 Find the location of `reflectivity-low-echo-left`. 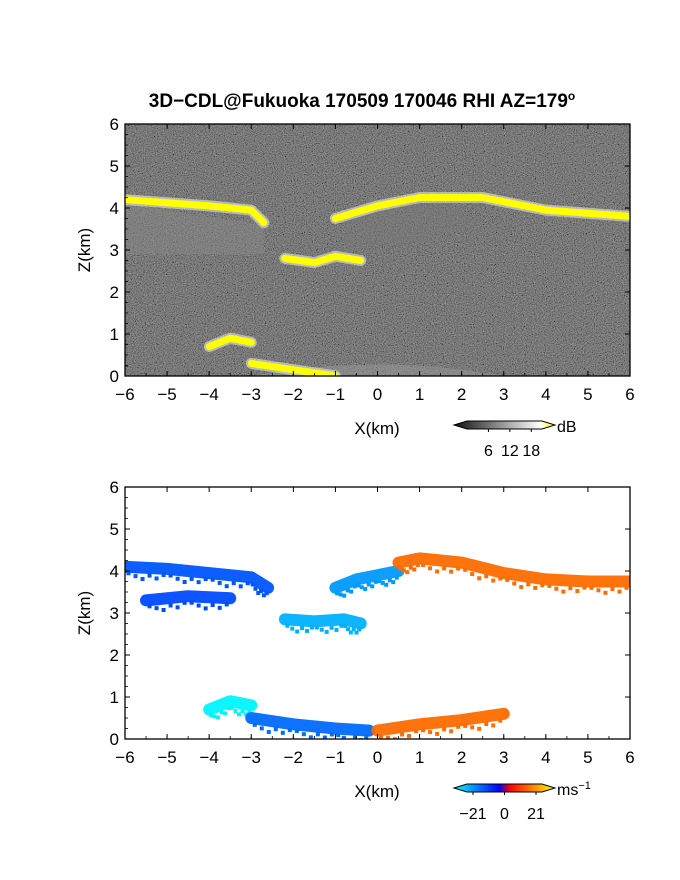

reflectivity-low-echo-left is located at coordinates (230, 342).